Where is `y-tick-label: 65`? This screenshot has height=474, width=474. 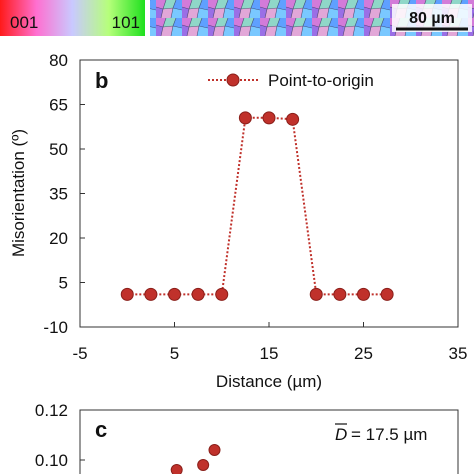 y-tick-label: 65 is located at coordinates (58, 105).